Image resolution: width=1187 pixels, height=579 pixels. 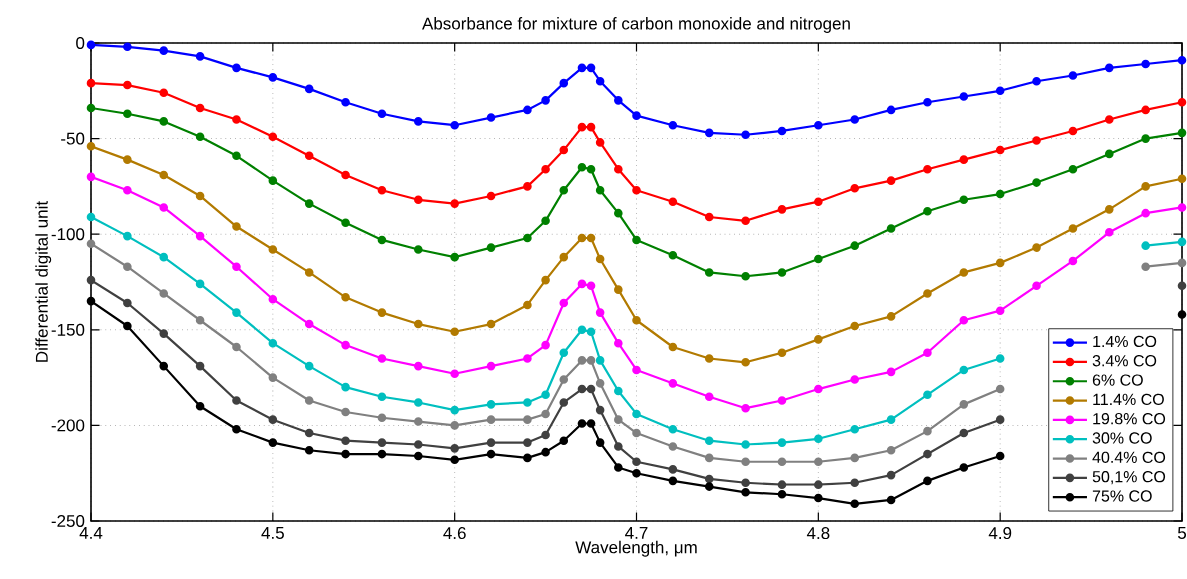 What do you see at coordinates (1125, 341) in the screenshot?
I see `legend-label: 1.4% CO` at bounding box center [1125, 341].